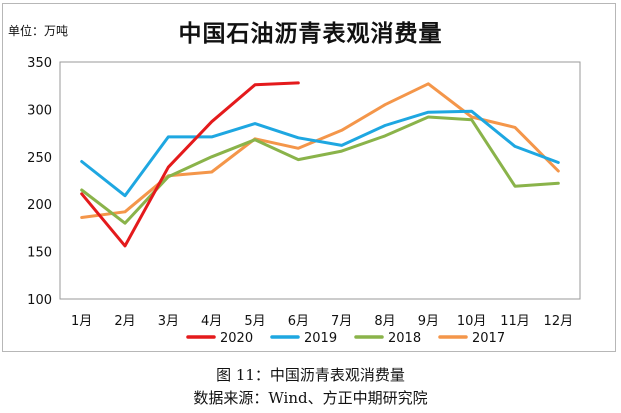  Describe the element at coordinates (404, 338) in the screenshot. I see `legend-label: 2018` at that location.